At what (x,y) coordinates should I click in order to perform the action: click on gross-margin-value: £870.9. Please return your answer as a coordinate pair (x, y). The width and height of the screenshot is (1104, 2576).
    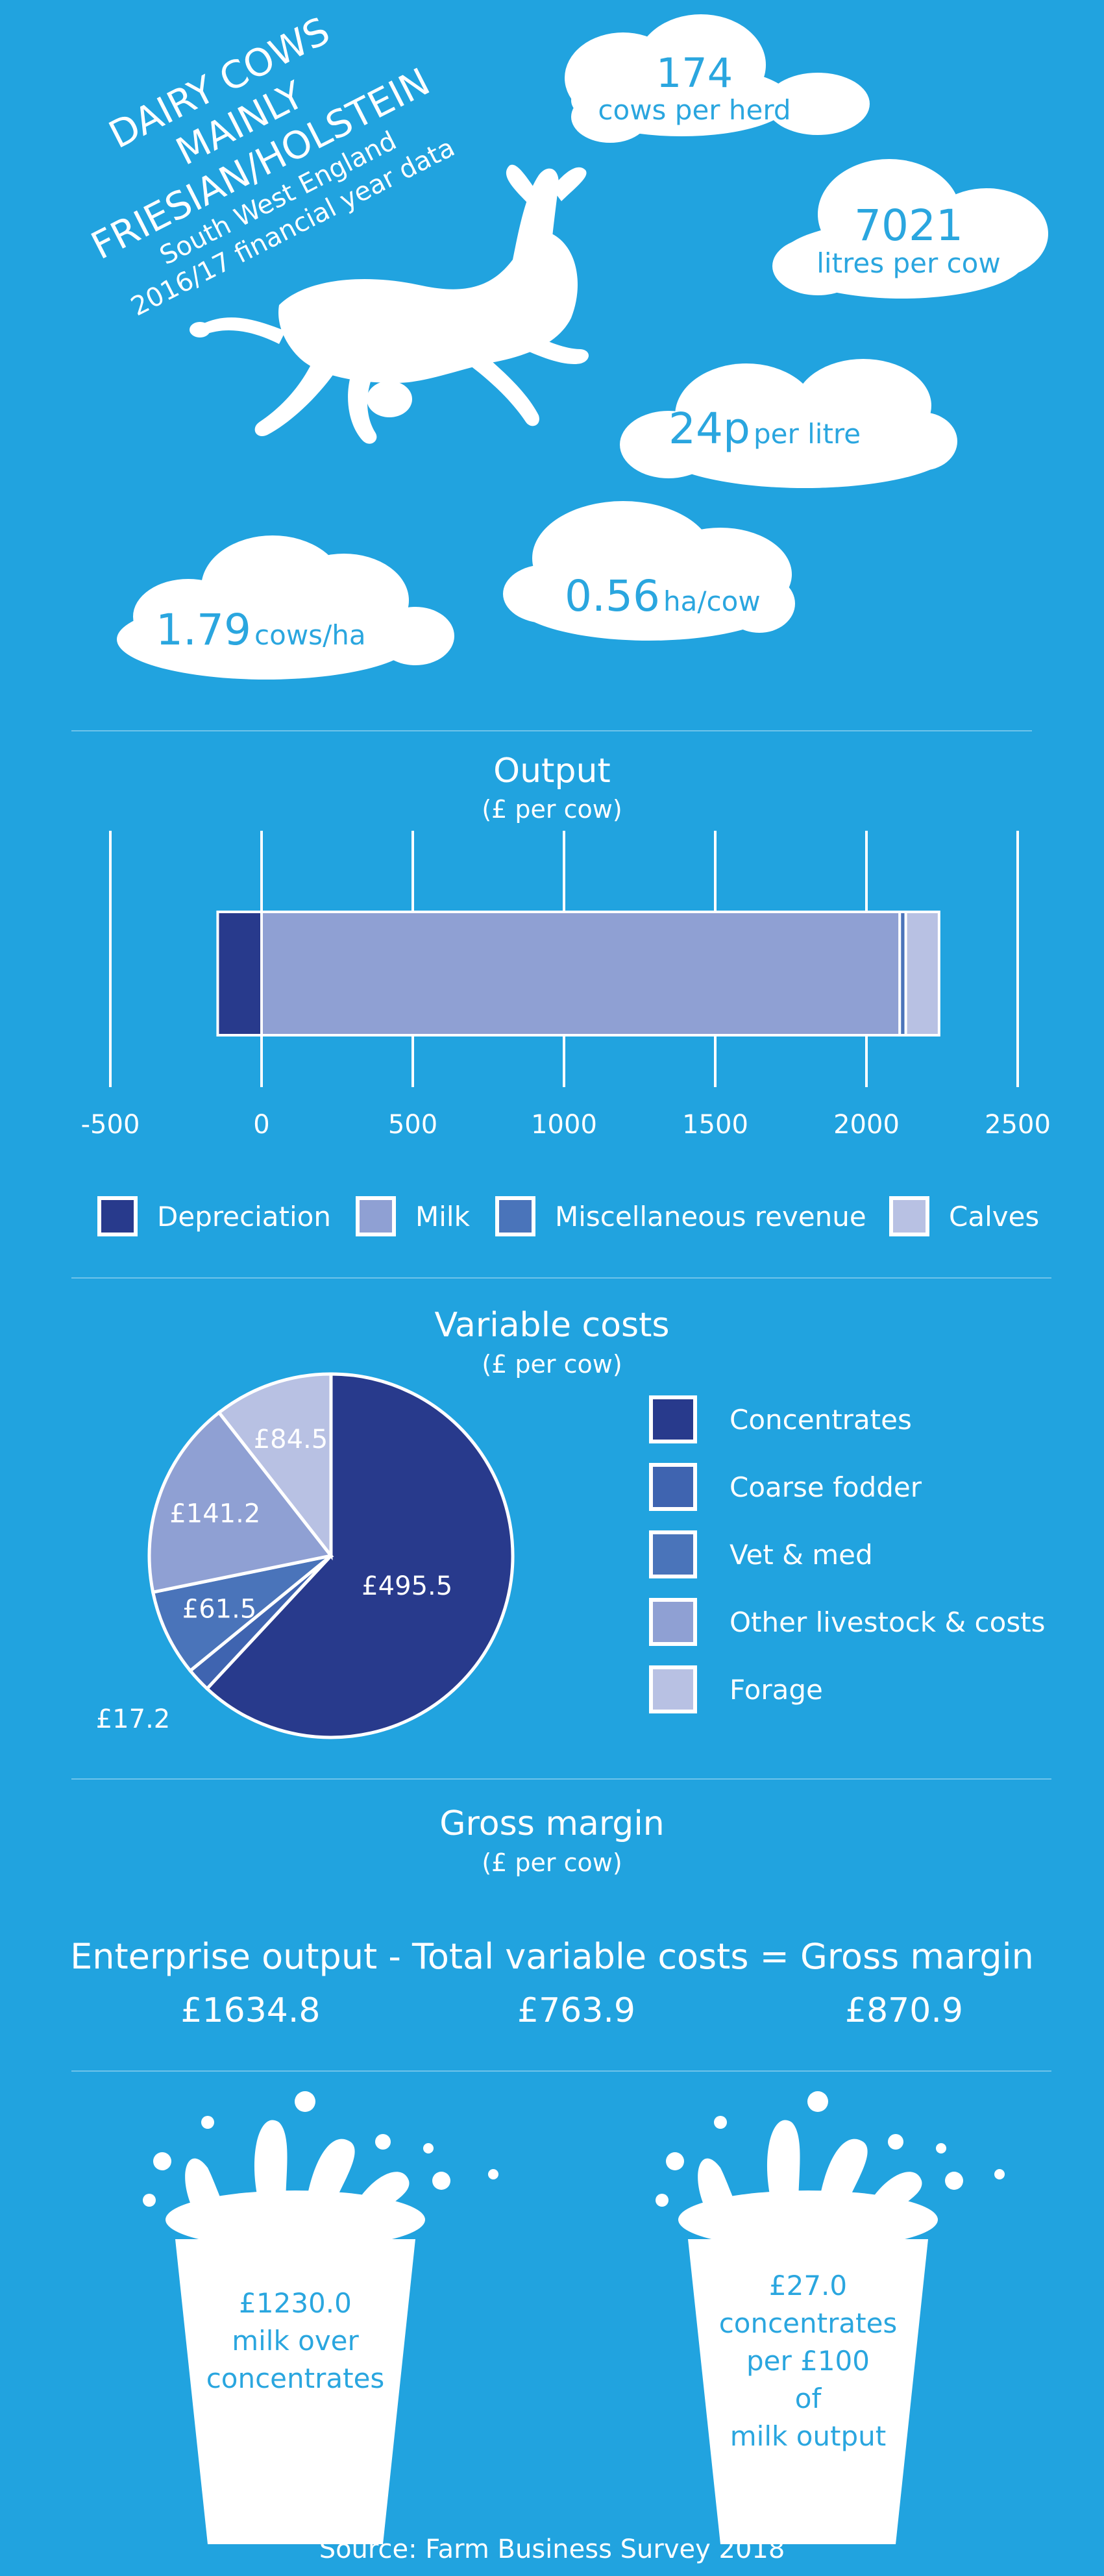
    Looking at the image, I should click on (904, 2010).